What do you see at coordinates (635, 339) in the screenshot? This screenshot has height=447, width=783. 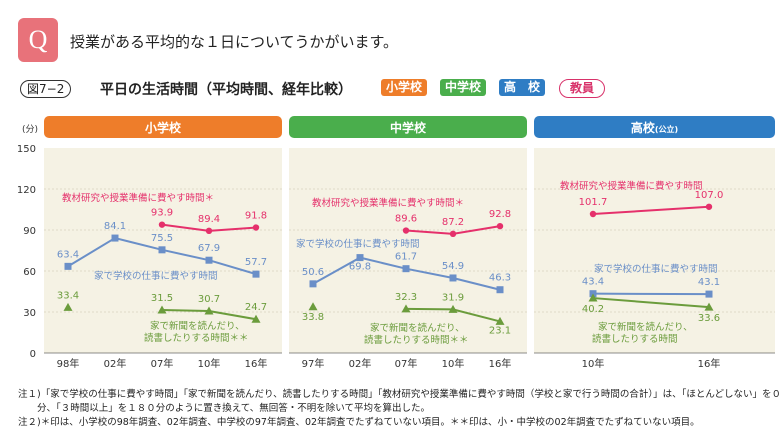 I see `series-annotation: 読書したりする時間` at bounding box center [635, 339].